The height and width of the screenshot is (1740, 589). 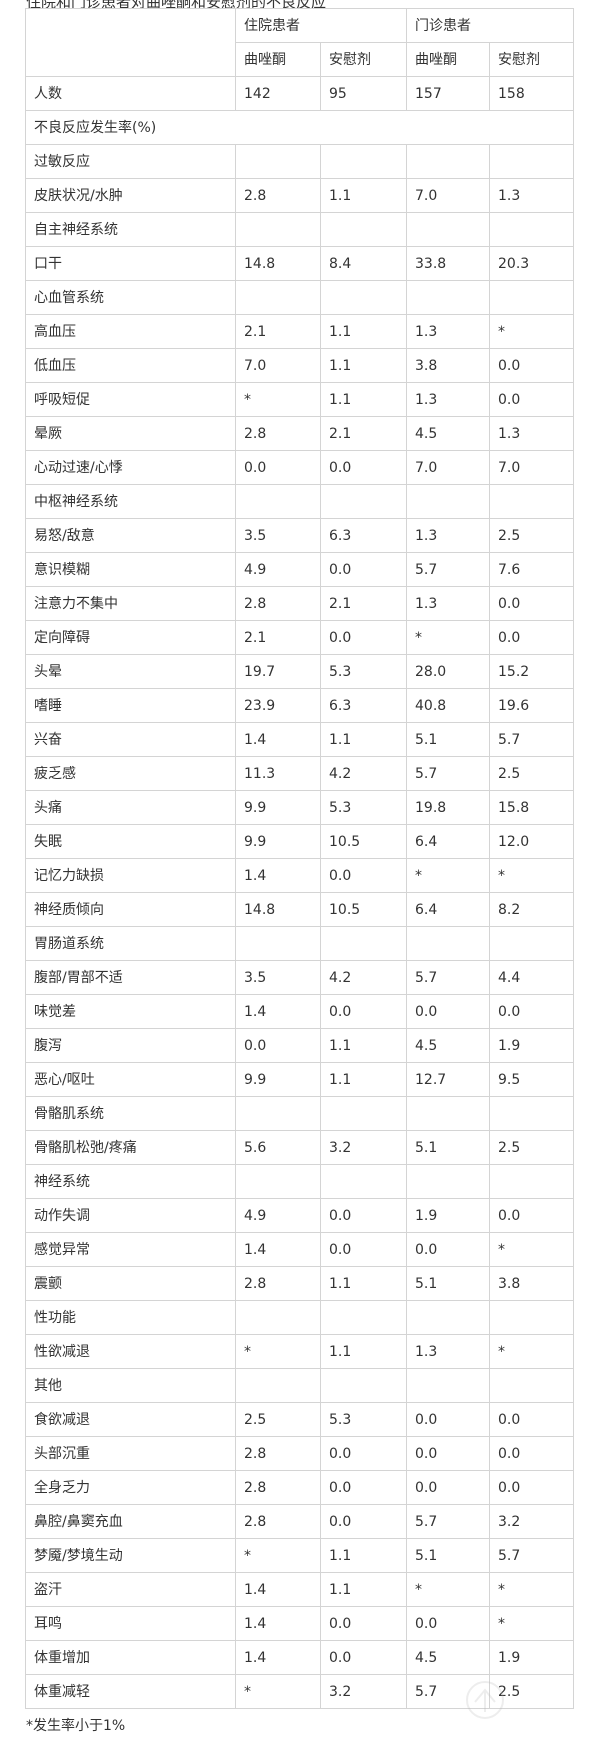 I want to click on table-row: 失眠 9.9 10.5 6.4 12.0, so click(x=299, y=841).